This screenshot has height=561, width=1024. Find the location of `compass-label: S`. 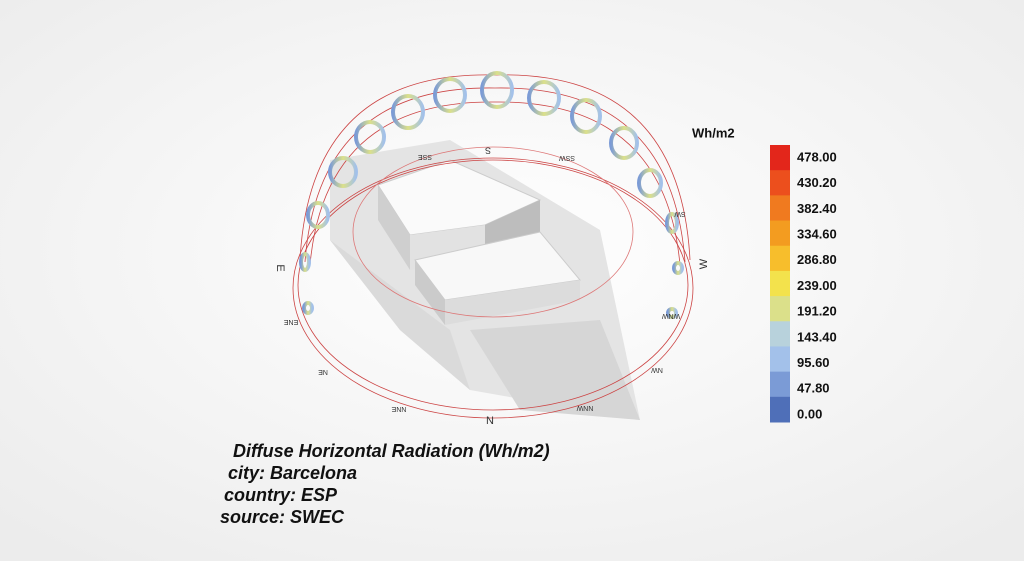

compass-label: S is located at coordinates (488, 151).